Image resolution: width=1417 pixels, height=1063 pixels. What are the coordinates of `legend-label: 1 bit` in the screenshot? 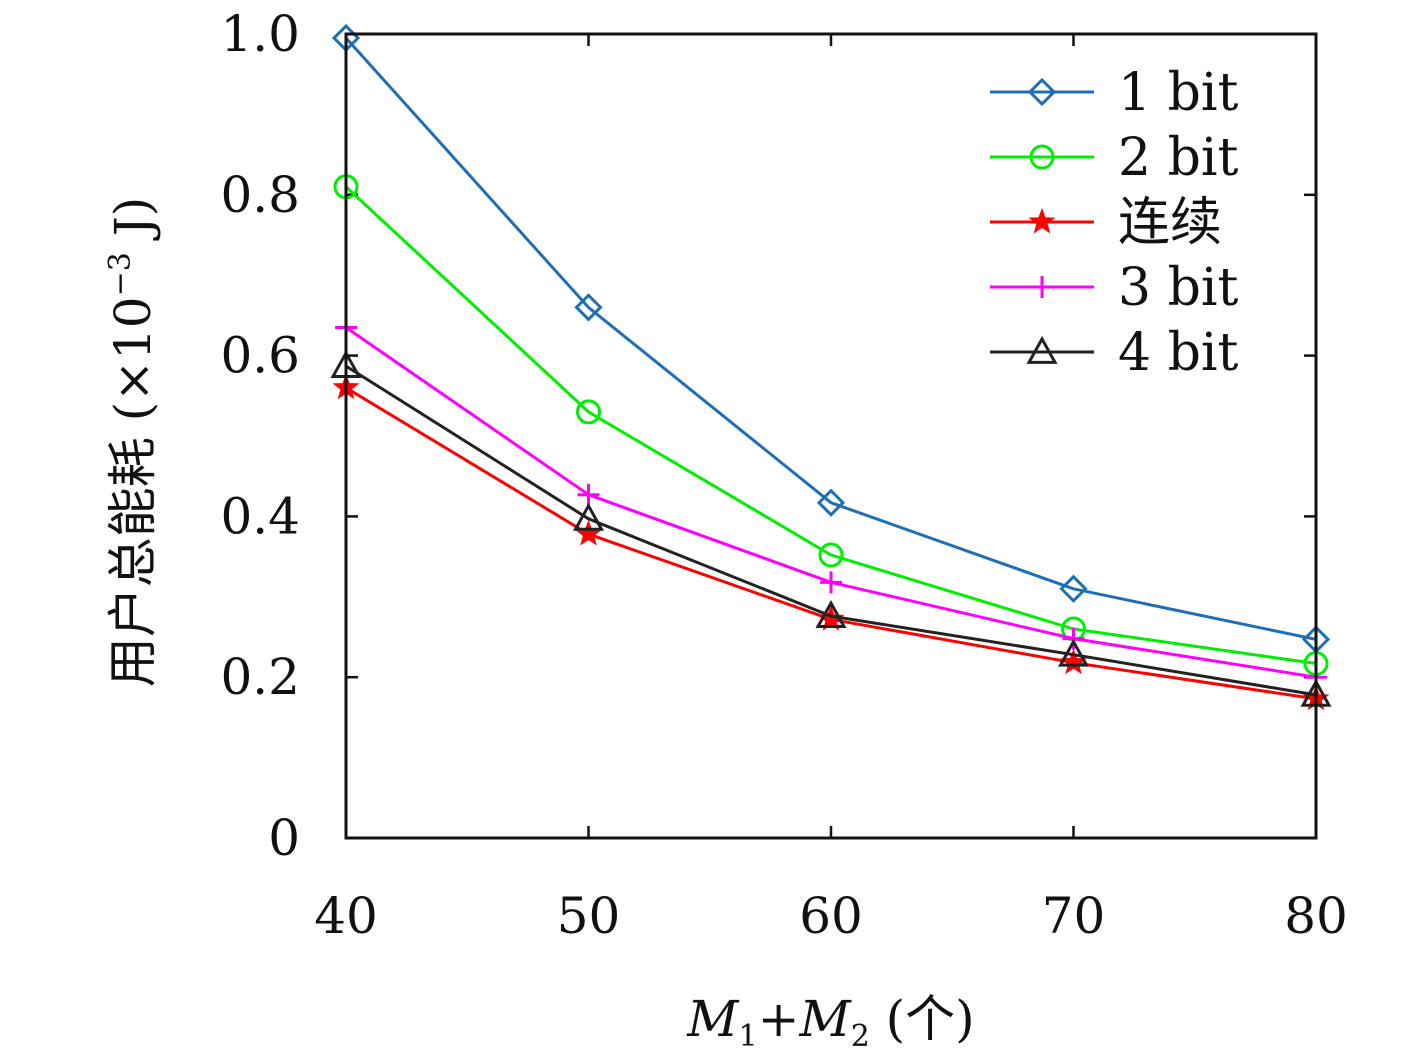 It's located at (1178, 93).